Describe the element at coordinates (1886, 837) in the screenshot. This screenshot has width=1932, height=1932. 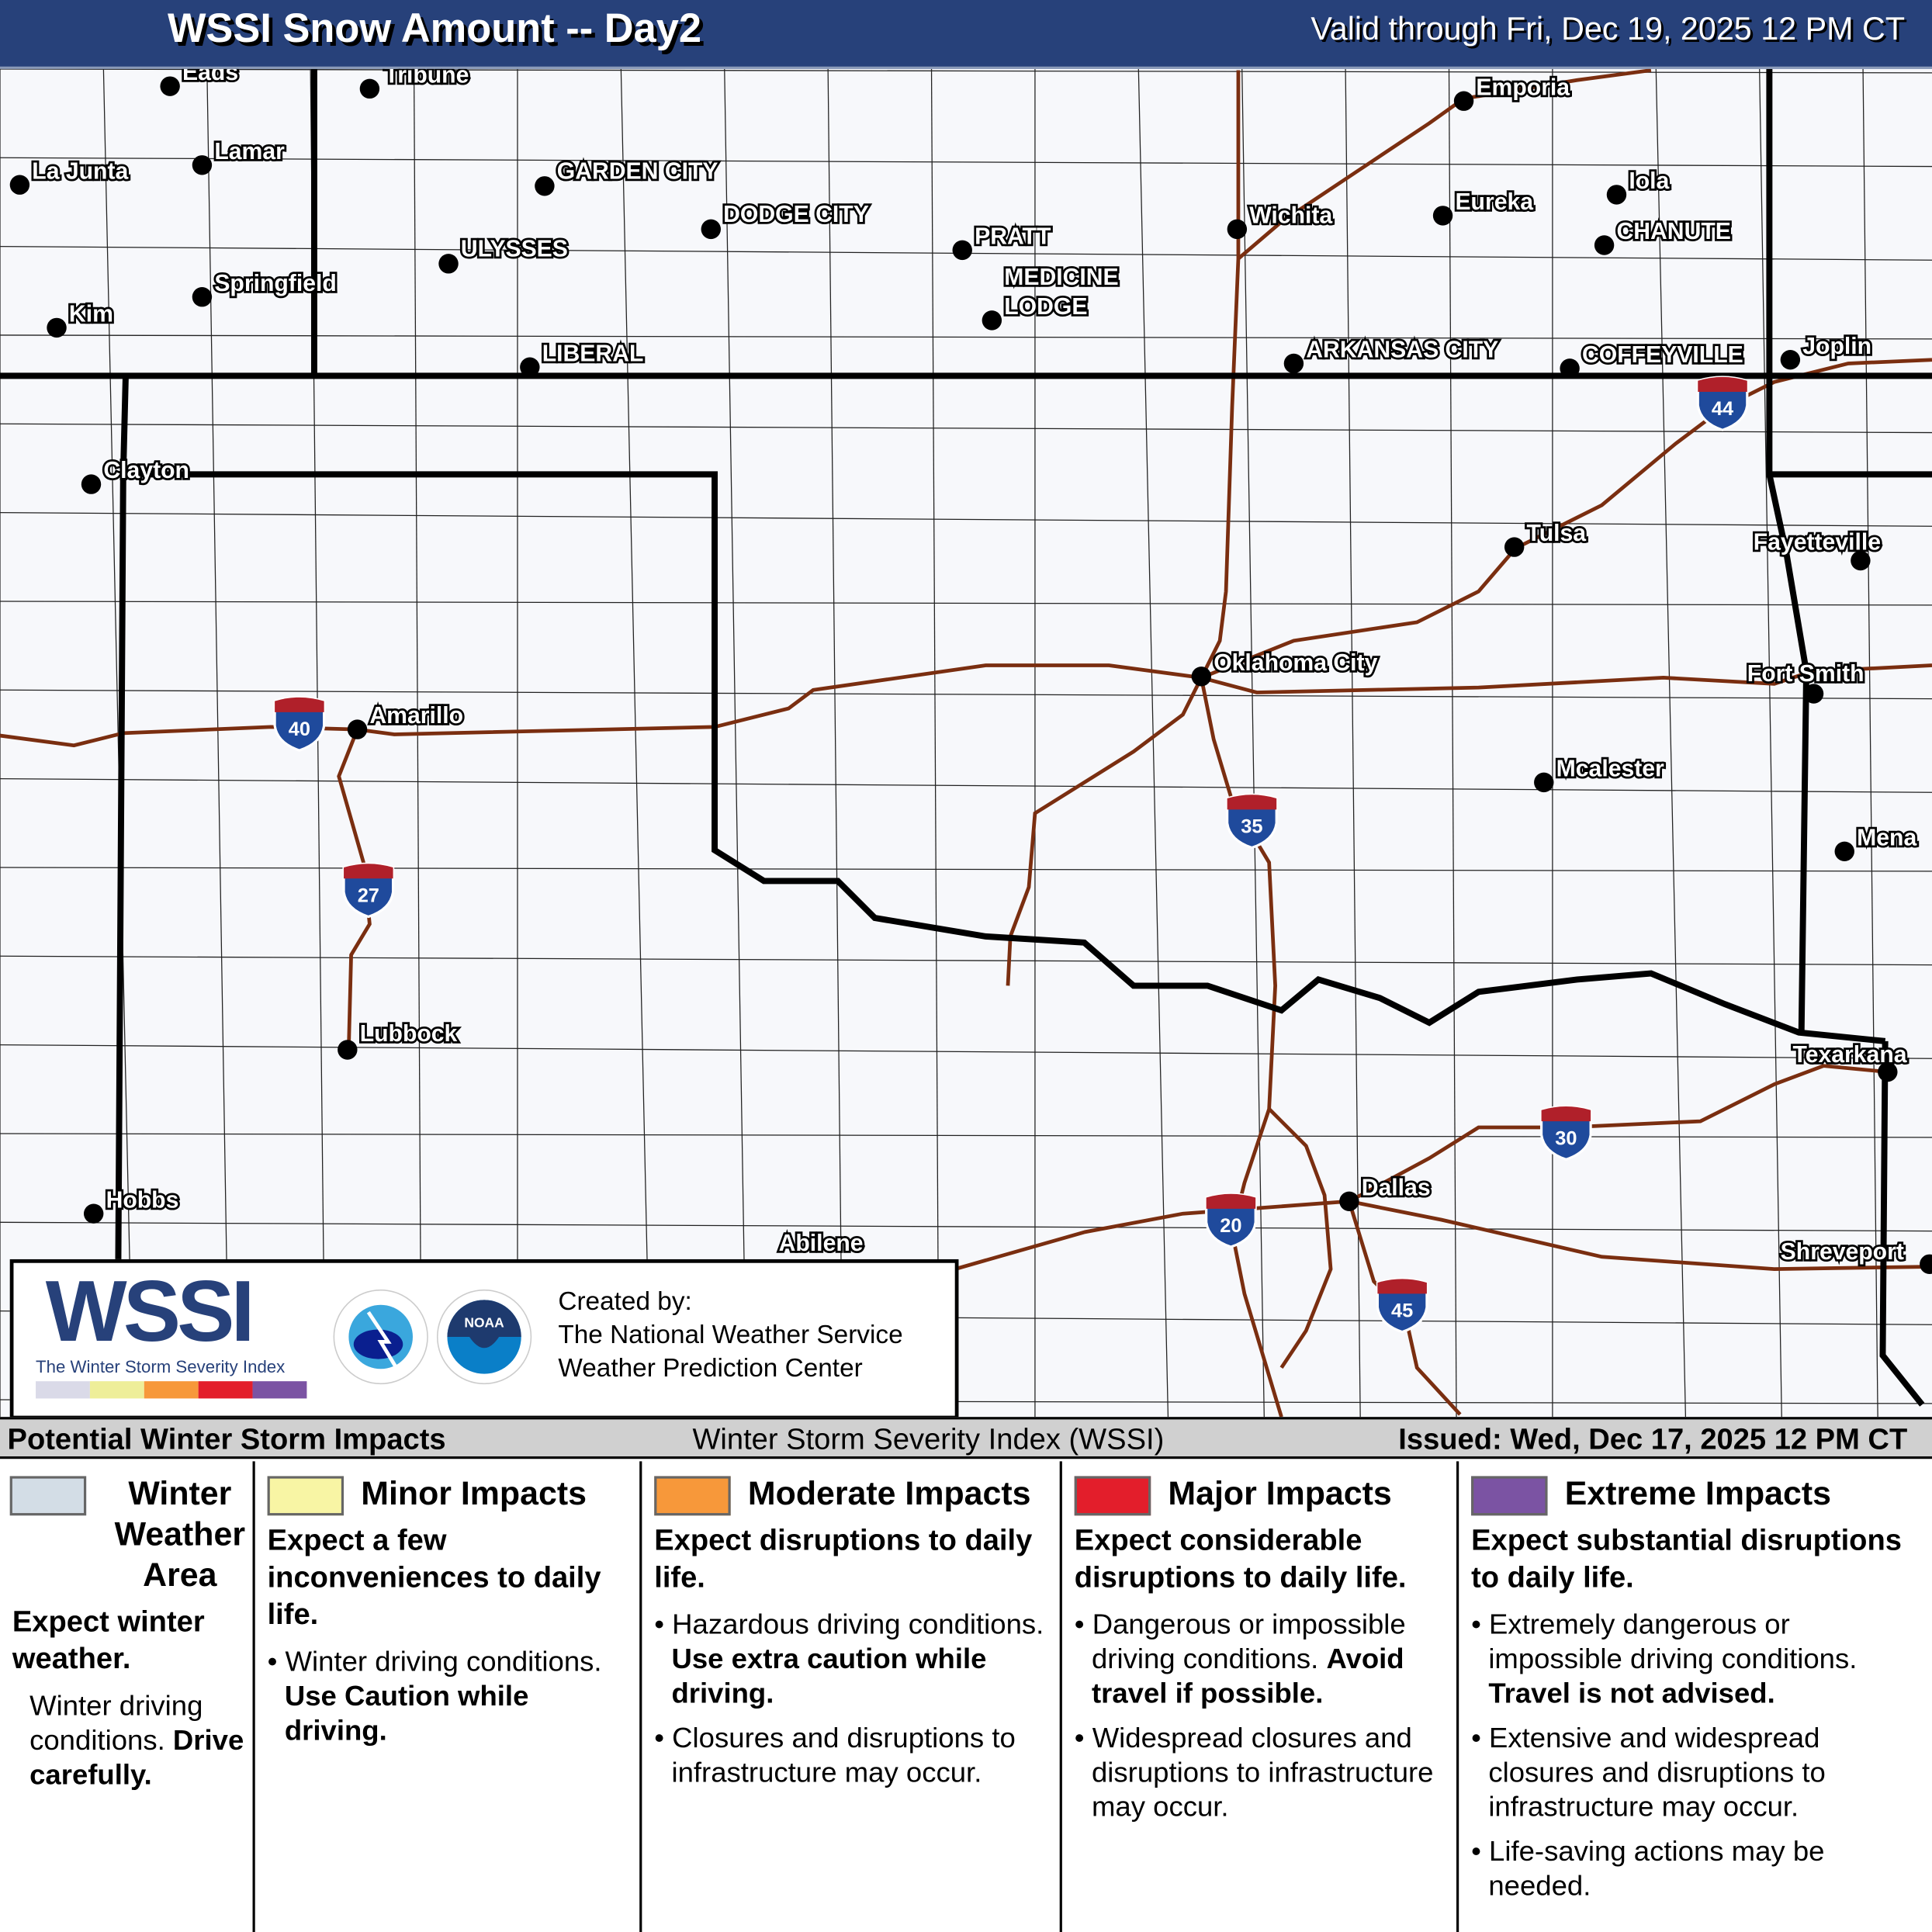
I see `city-label: Mena` at that location.